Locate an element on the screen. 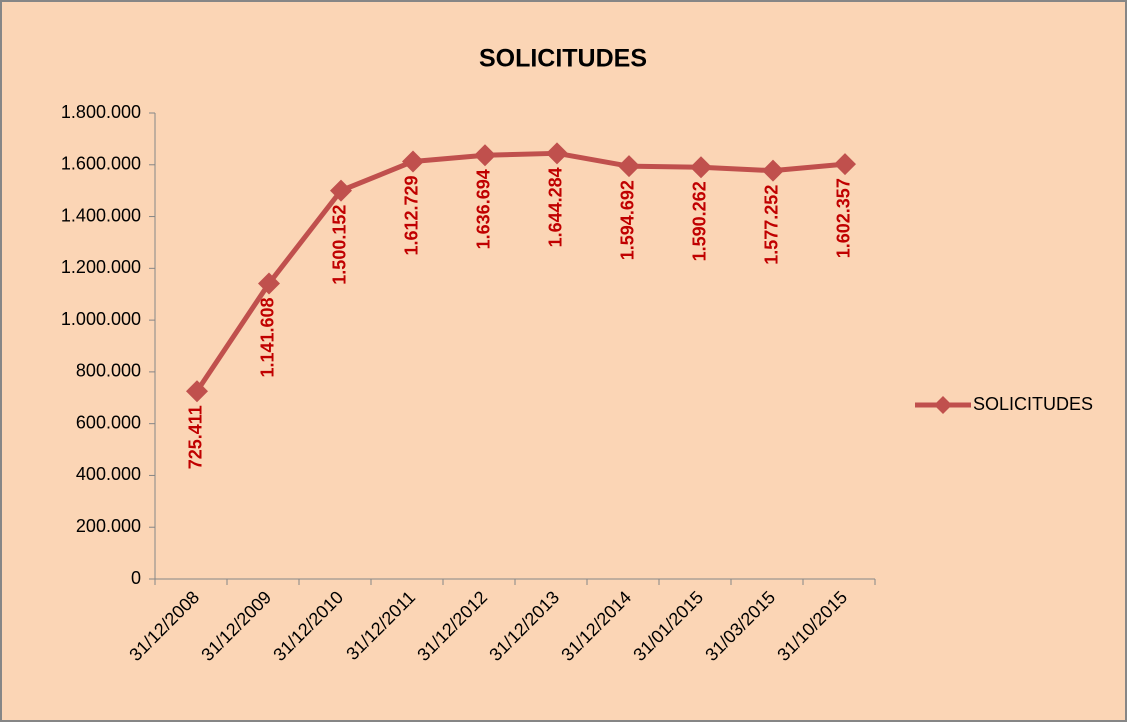 The width and height of the screenshot is (1127, 722). data-label: 1.636.694 is located at coordinates (484, 209).